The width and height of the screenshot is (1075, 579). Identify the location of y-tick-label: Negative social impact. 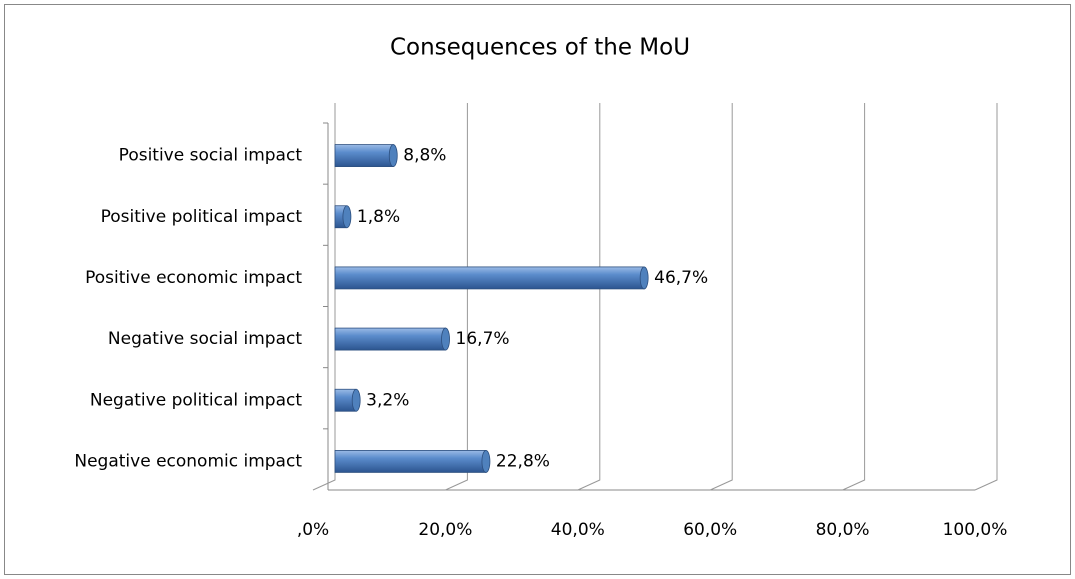
(205, 339).